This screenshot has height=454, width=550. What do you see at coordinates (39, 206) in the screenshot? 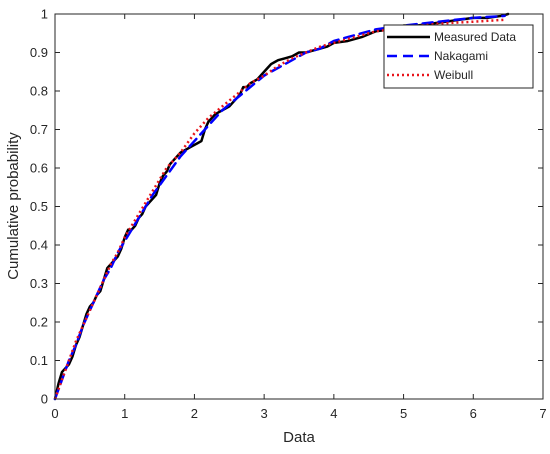
I see `y-tick-label: 0.5` at bounding box center [39, 206].